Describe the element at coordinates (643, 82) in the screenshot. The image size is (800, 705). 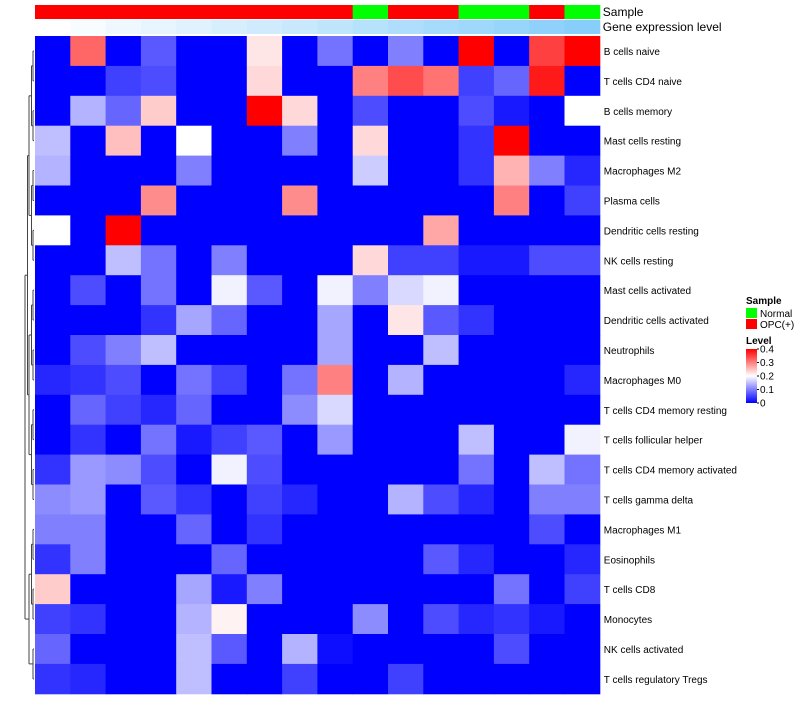
I see `row-label: T cells CD4 naive` at that location.